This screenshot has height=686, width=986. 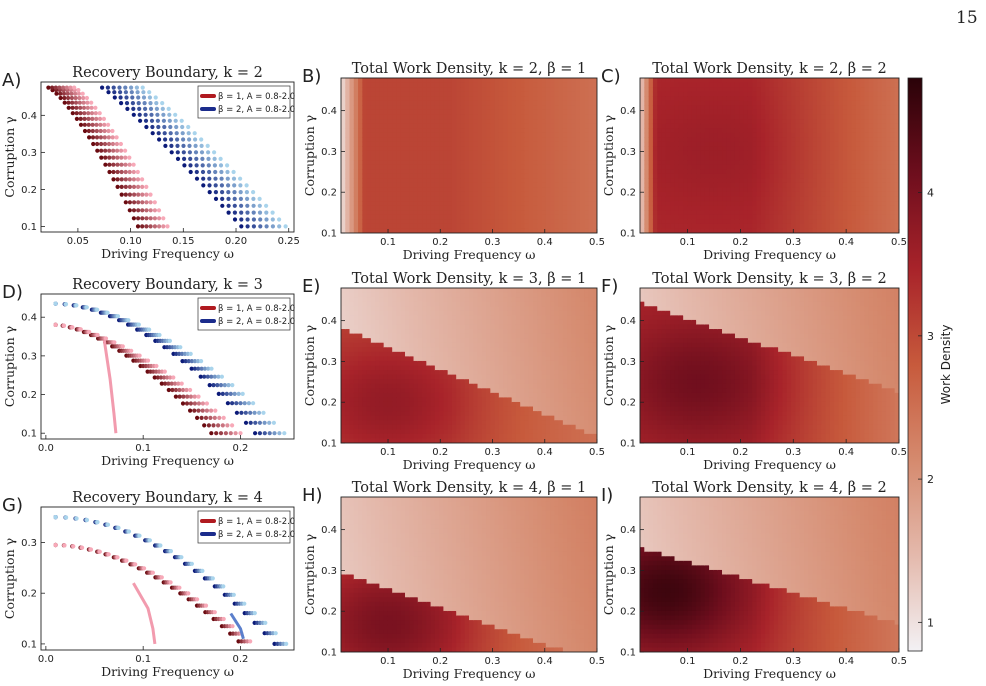 What do you see at coordinates (329, 234) in the screenshot?
I see `y-tick-label: 0.1` at bounding box center [329, 234].